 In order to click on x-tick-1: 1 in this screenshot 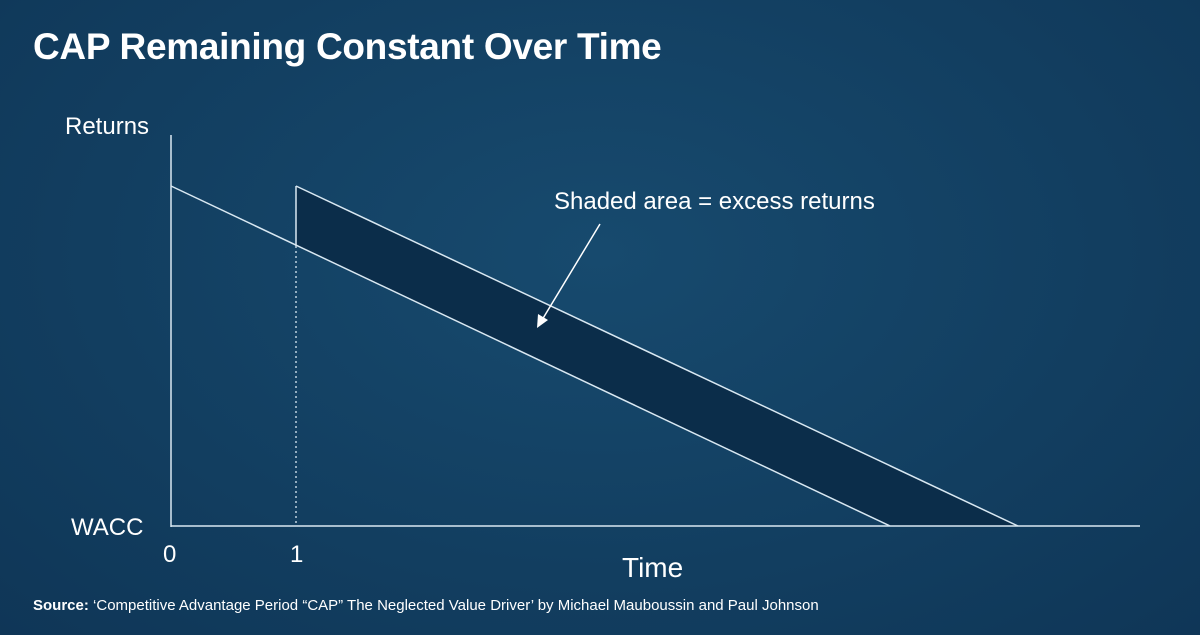, I will do `click(296, 554)`.